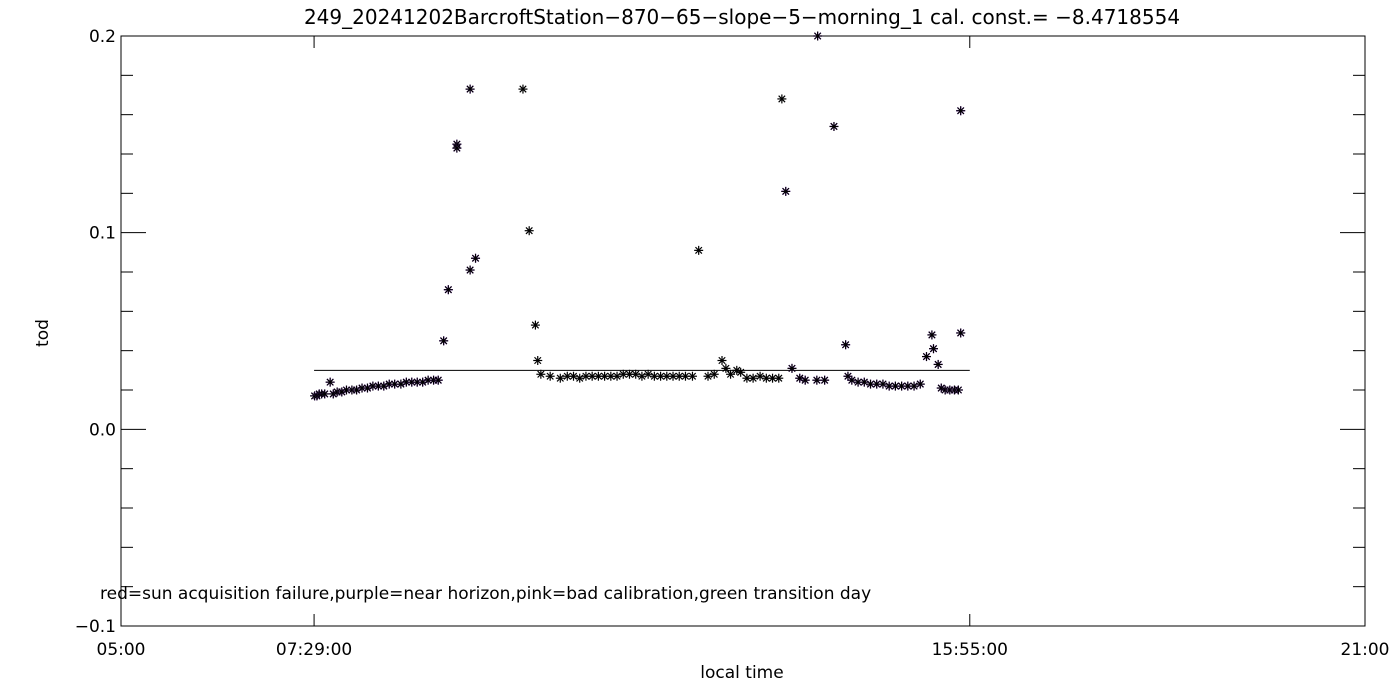  I want to click on y-tick-label: 0.0, so click(102, 430).